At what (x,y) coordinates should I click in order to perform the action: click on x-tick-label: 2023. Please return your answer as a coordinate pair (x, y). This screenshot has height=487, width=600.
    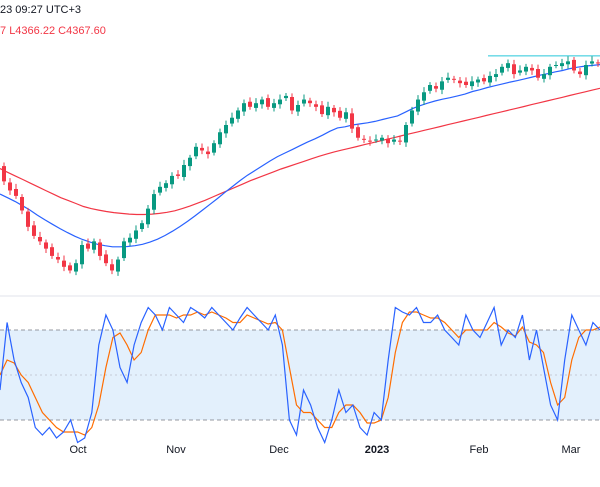
    Looking at the image, I should click on (377, 450).